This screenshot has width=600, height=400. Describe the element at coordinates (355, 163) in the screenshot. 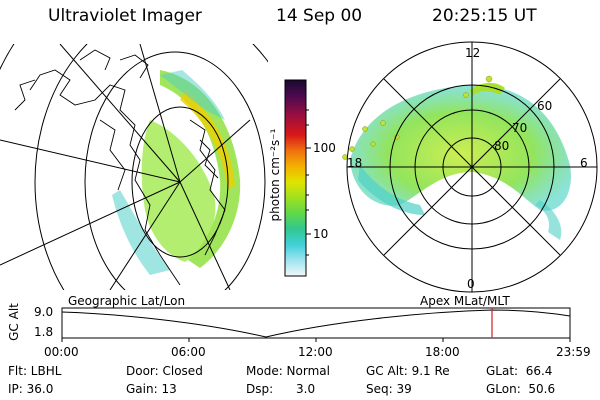

I see `mlt-label-18: 18` at that location.